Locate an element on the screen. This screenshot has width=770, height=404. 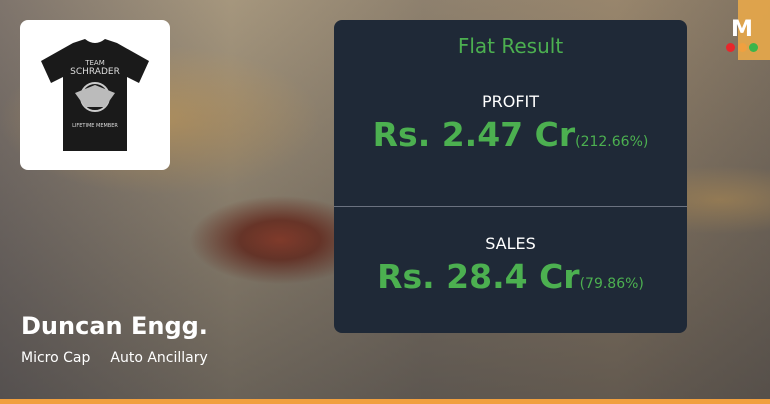
svg-text: SCHRADER is located at coordinates (95, 72).